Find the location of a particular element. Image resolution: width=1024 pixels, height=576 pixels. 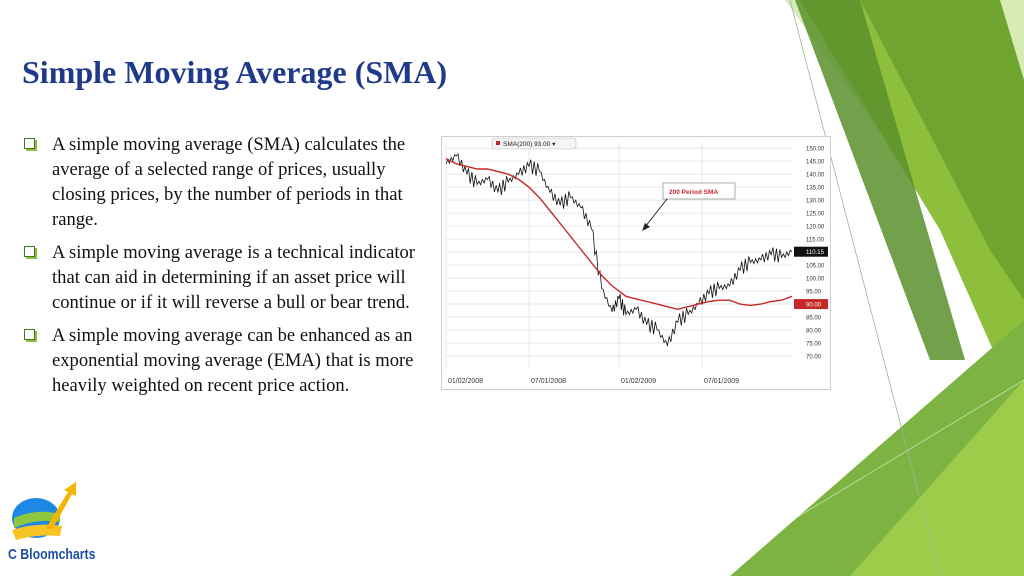

last-price-tag is located at coordinates (811, 251).